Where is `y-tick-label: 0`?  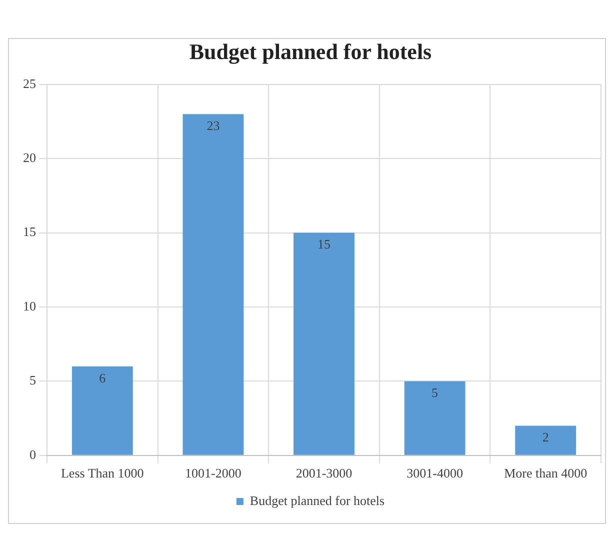
y-tick-label: 0 is located at coordinates (33, 454).